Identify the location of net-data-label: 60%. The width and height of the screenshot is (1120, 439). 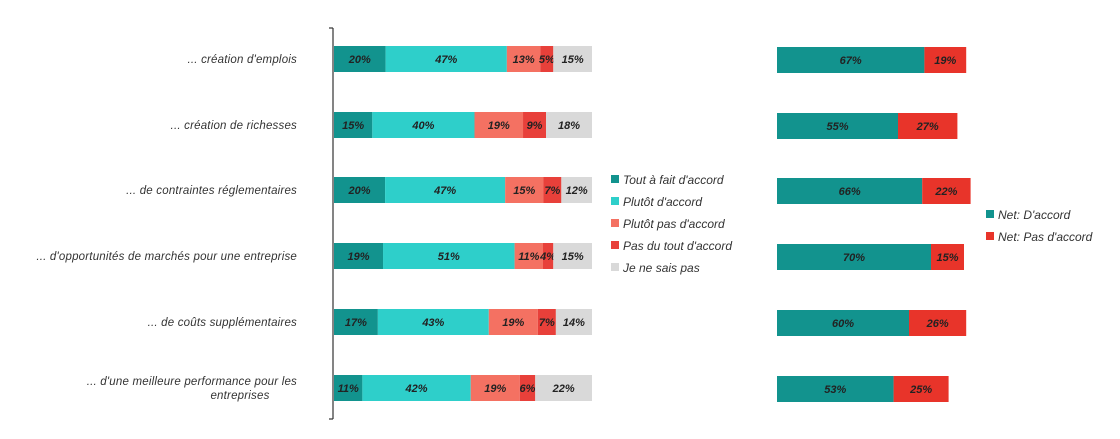
(843, 324).